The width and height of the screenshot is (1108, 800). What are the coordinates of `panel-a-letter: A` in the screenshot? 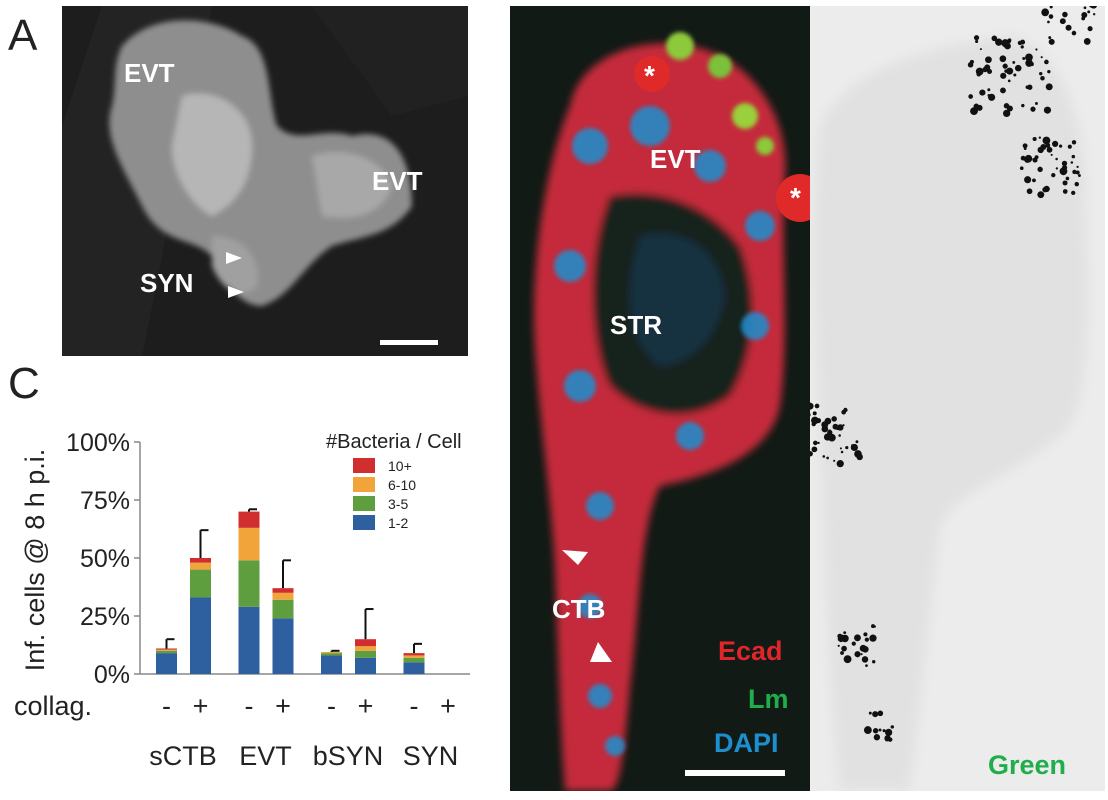 It's located at (23, 35).